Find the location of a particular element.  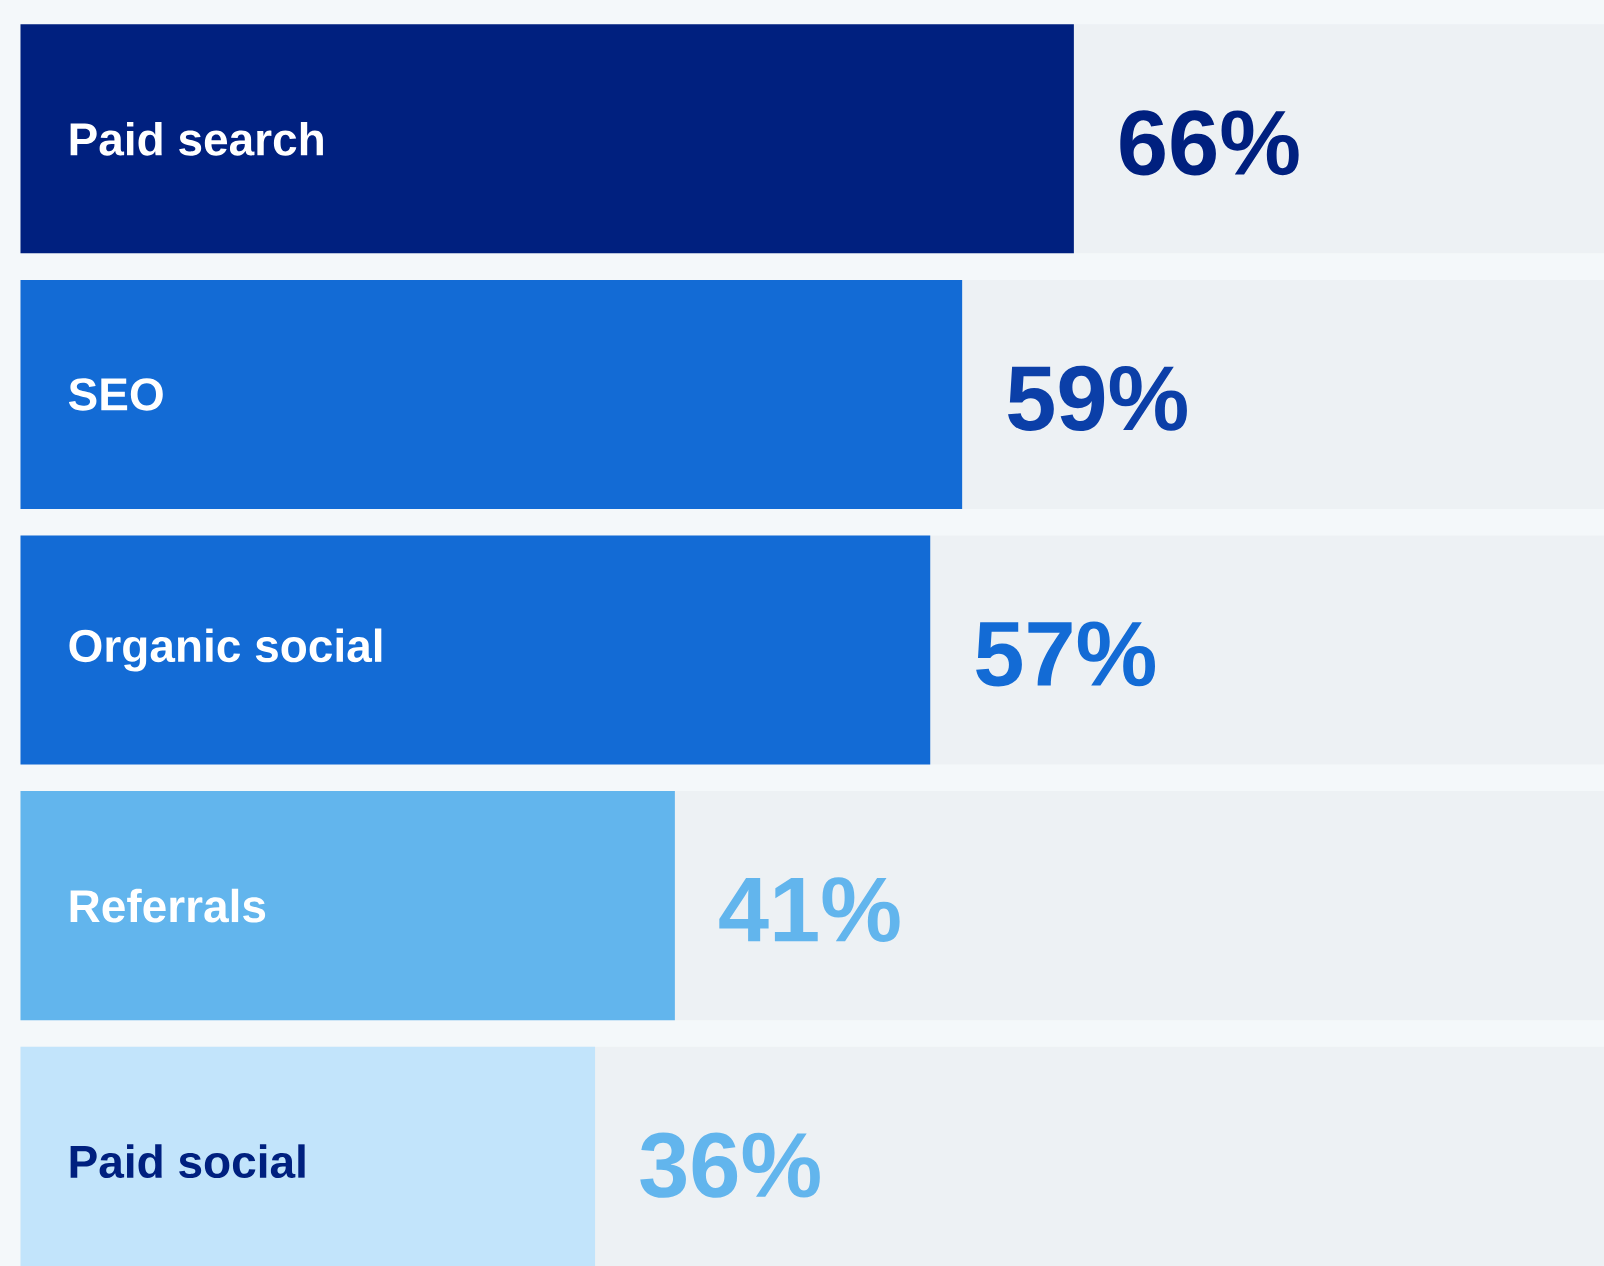

y-tick-label: Referrals is located at coordinates (168, 905).